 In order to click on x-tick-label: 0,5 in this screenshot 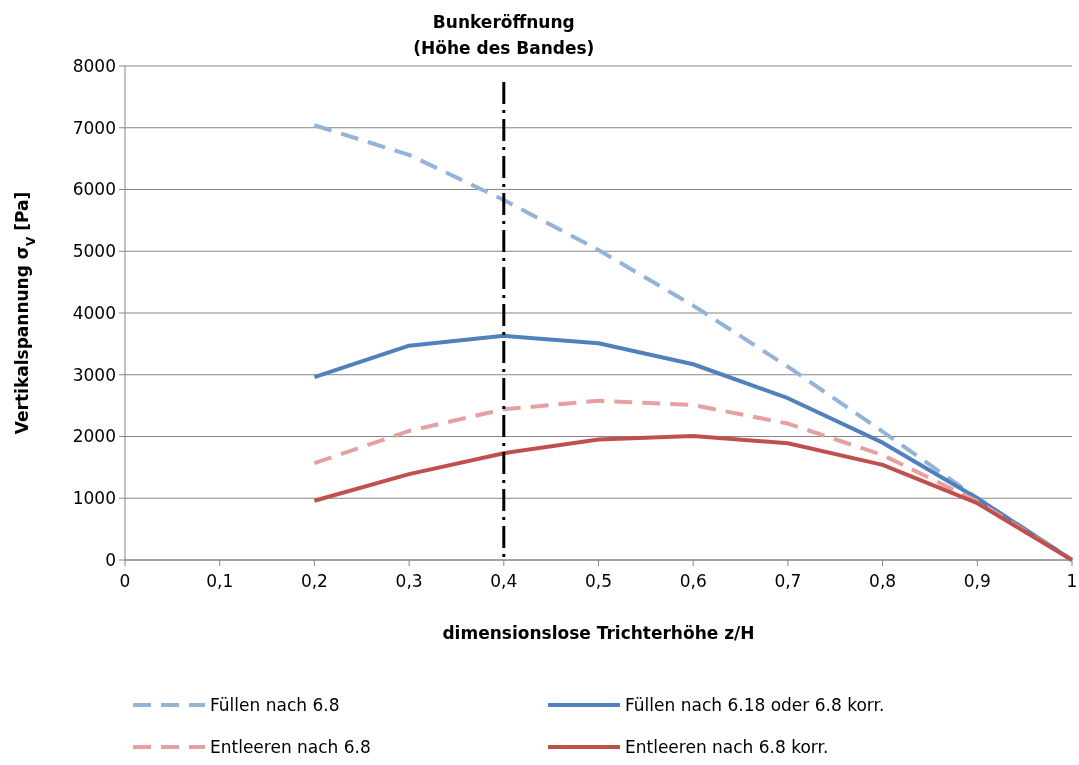, I will do `click(598, 581)`.